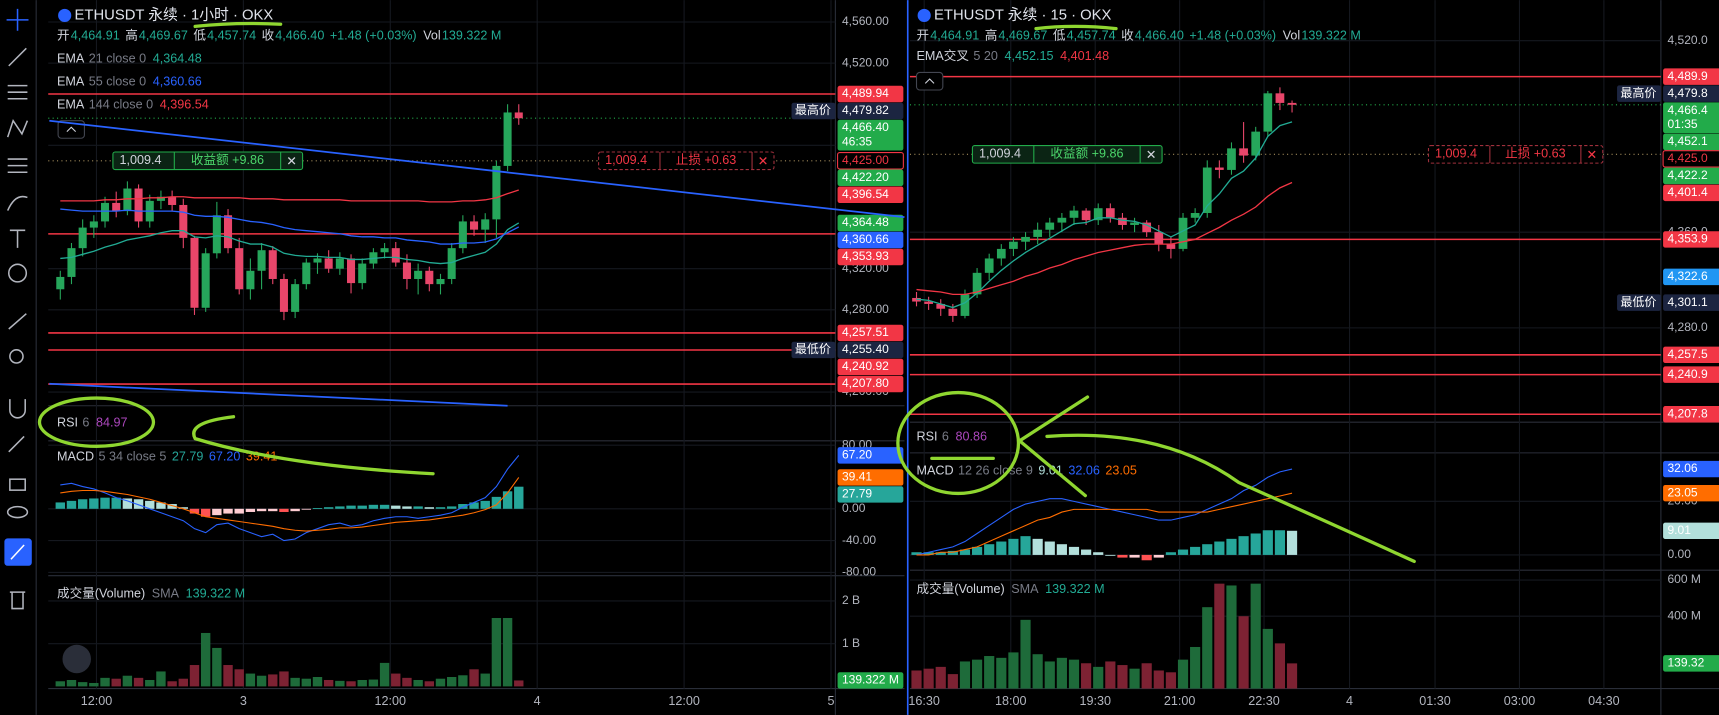 The width and height of the screenshot is (1719, 715). Describe the element at coordinates (954, 36) in the screenshot. I see `legend-item: 4,464.91` at that location.